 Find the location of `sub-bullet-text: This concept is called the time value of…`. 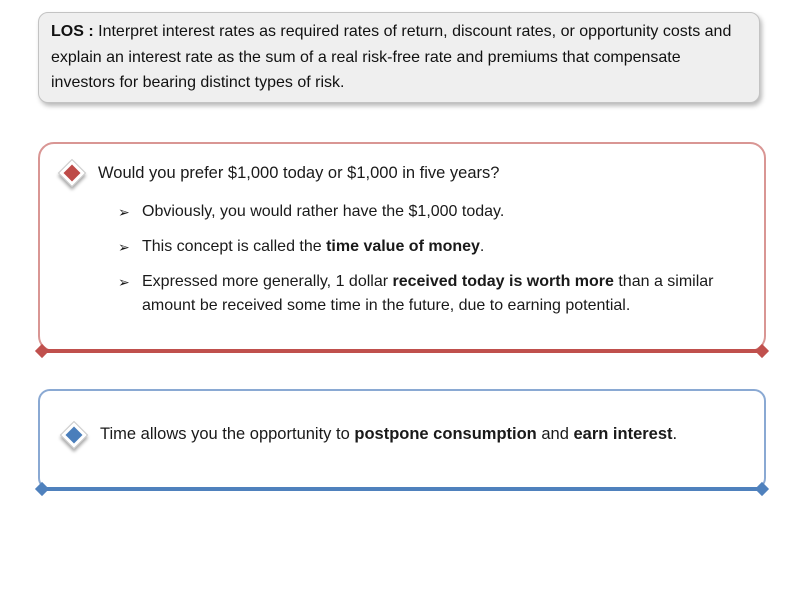

sub-bullet-text: This concept is called the time value of… is located at coordinates (313, 246).